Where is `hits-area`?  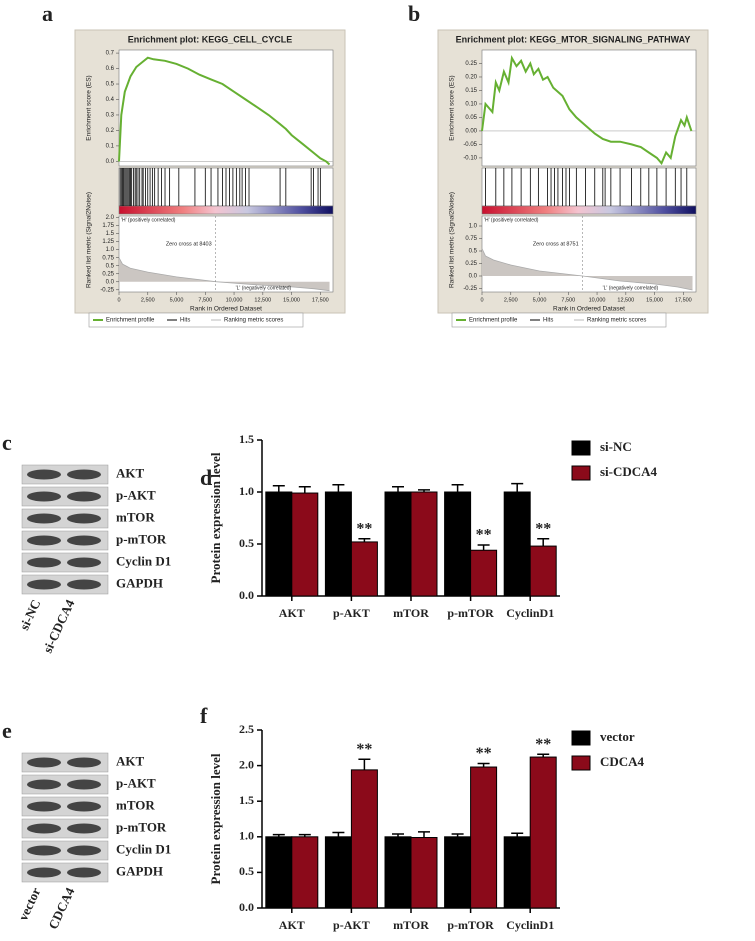
hits-area is located at coordinates (589, 187).